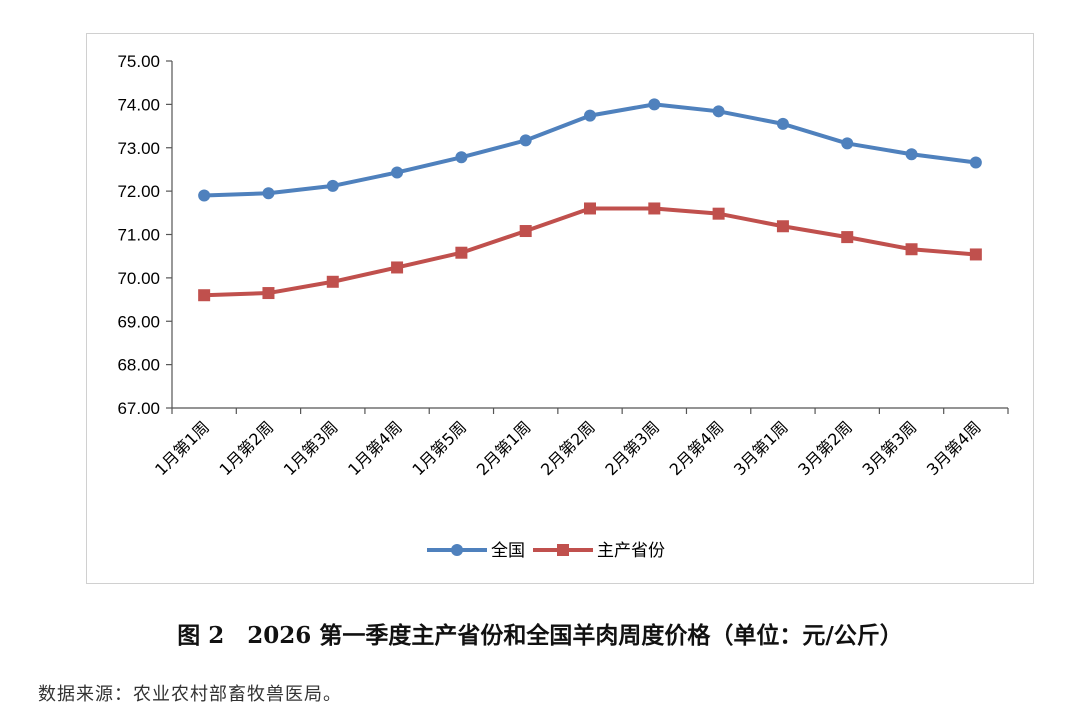 The height and width of the screenshot is (724, 1080). Describe the element at coordinates (504, 448) in the screenshot. I see `x-category-label: 2月第1周` at that location.